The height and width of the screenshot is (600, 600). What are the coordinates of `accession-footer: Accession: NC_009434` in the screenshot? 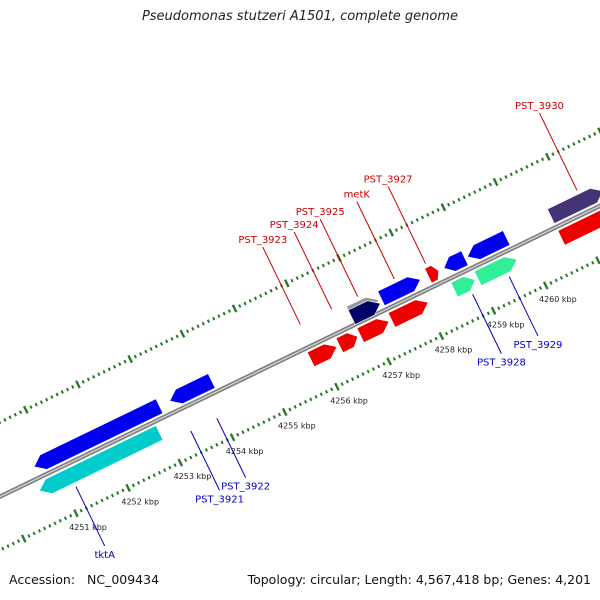 It's located at (84, 579).